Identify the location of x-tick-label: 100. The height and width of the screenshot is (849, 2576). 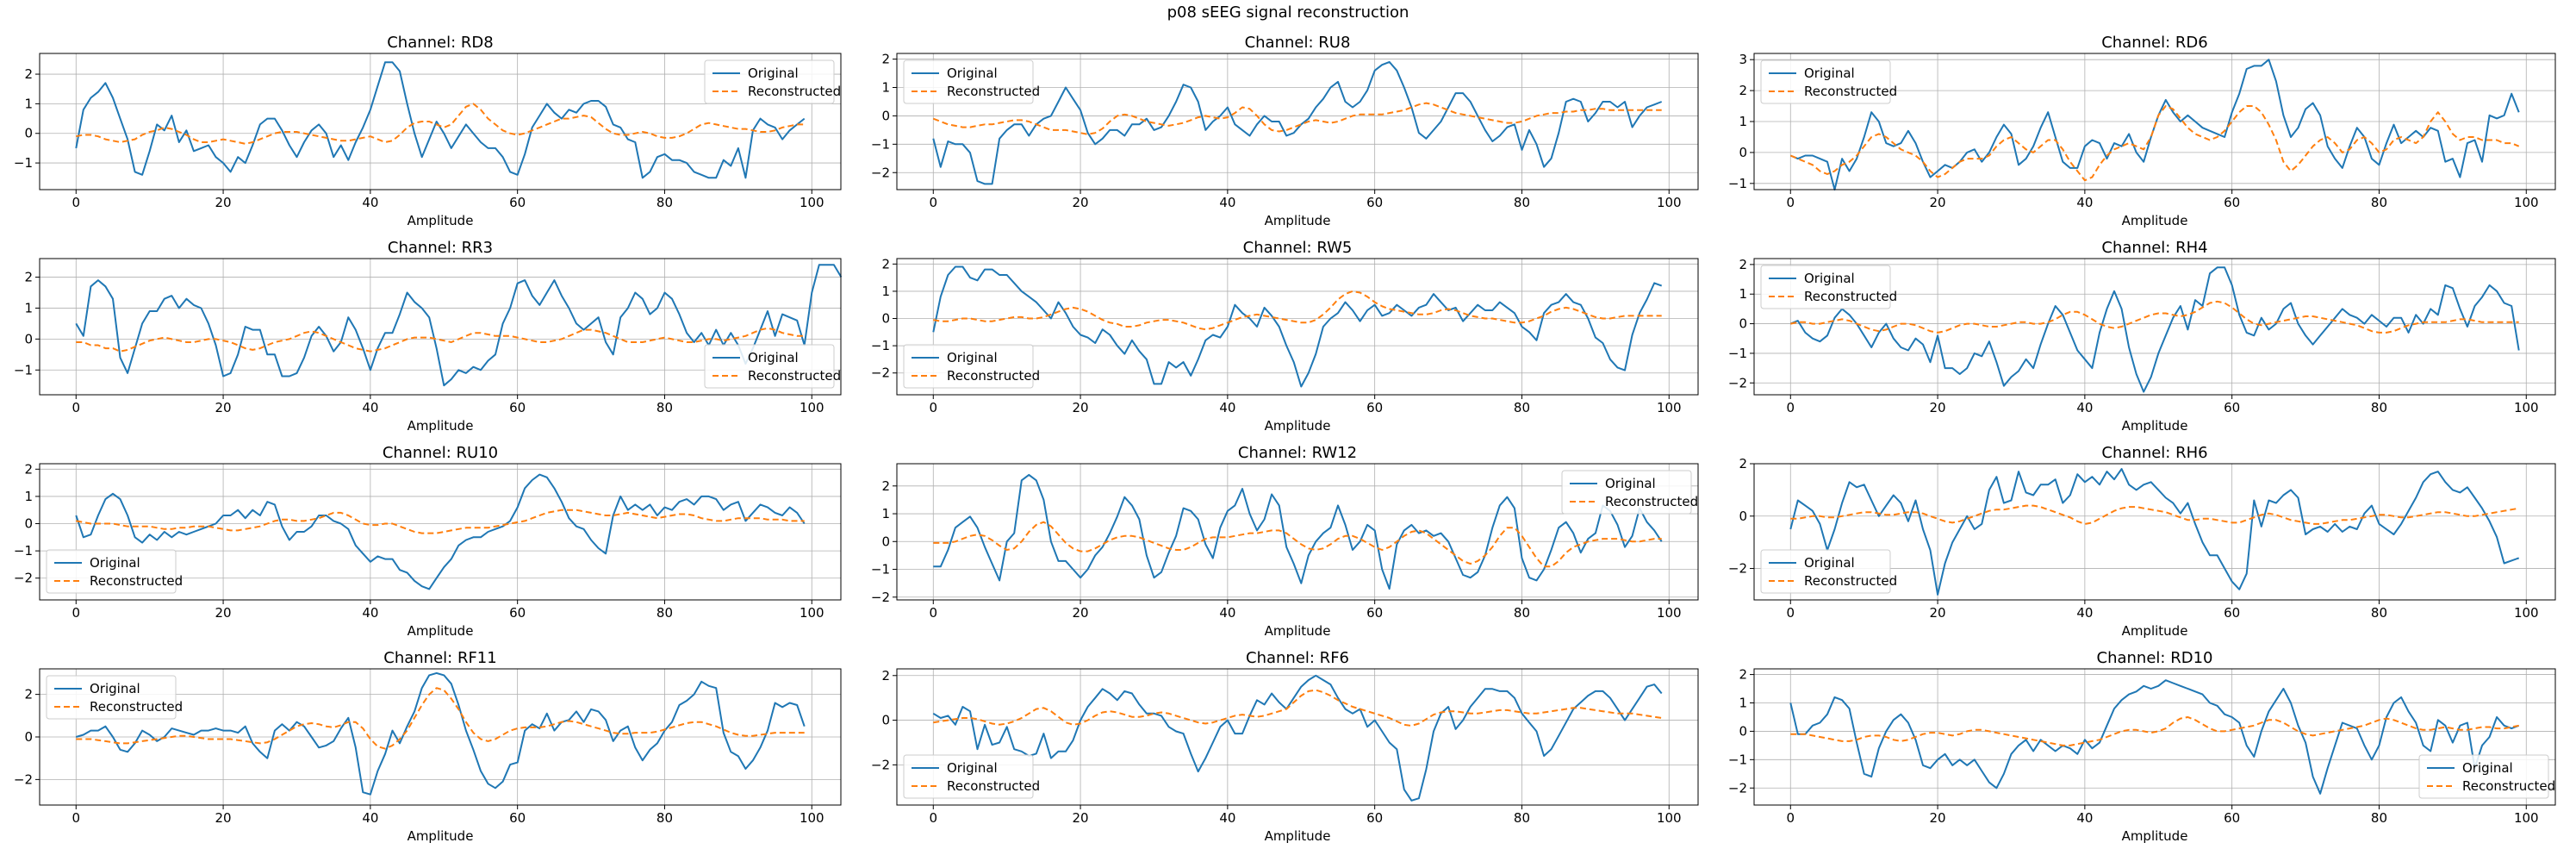
(2527, 407).